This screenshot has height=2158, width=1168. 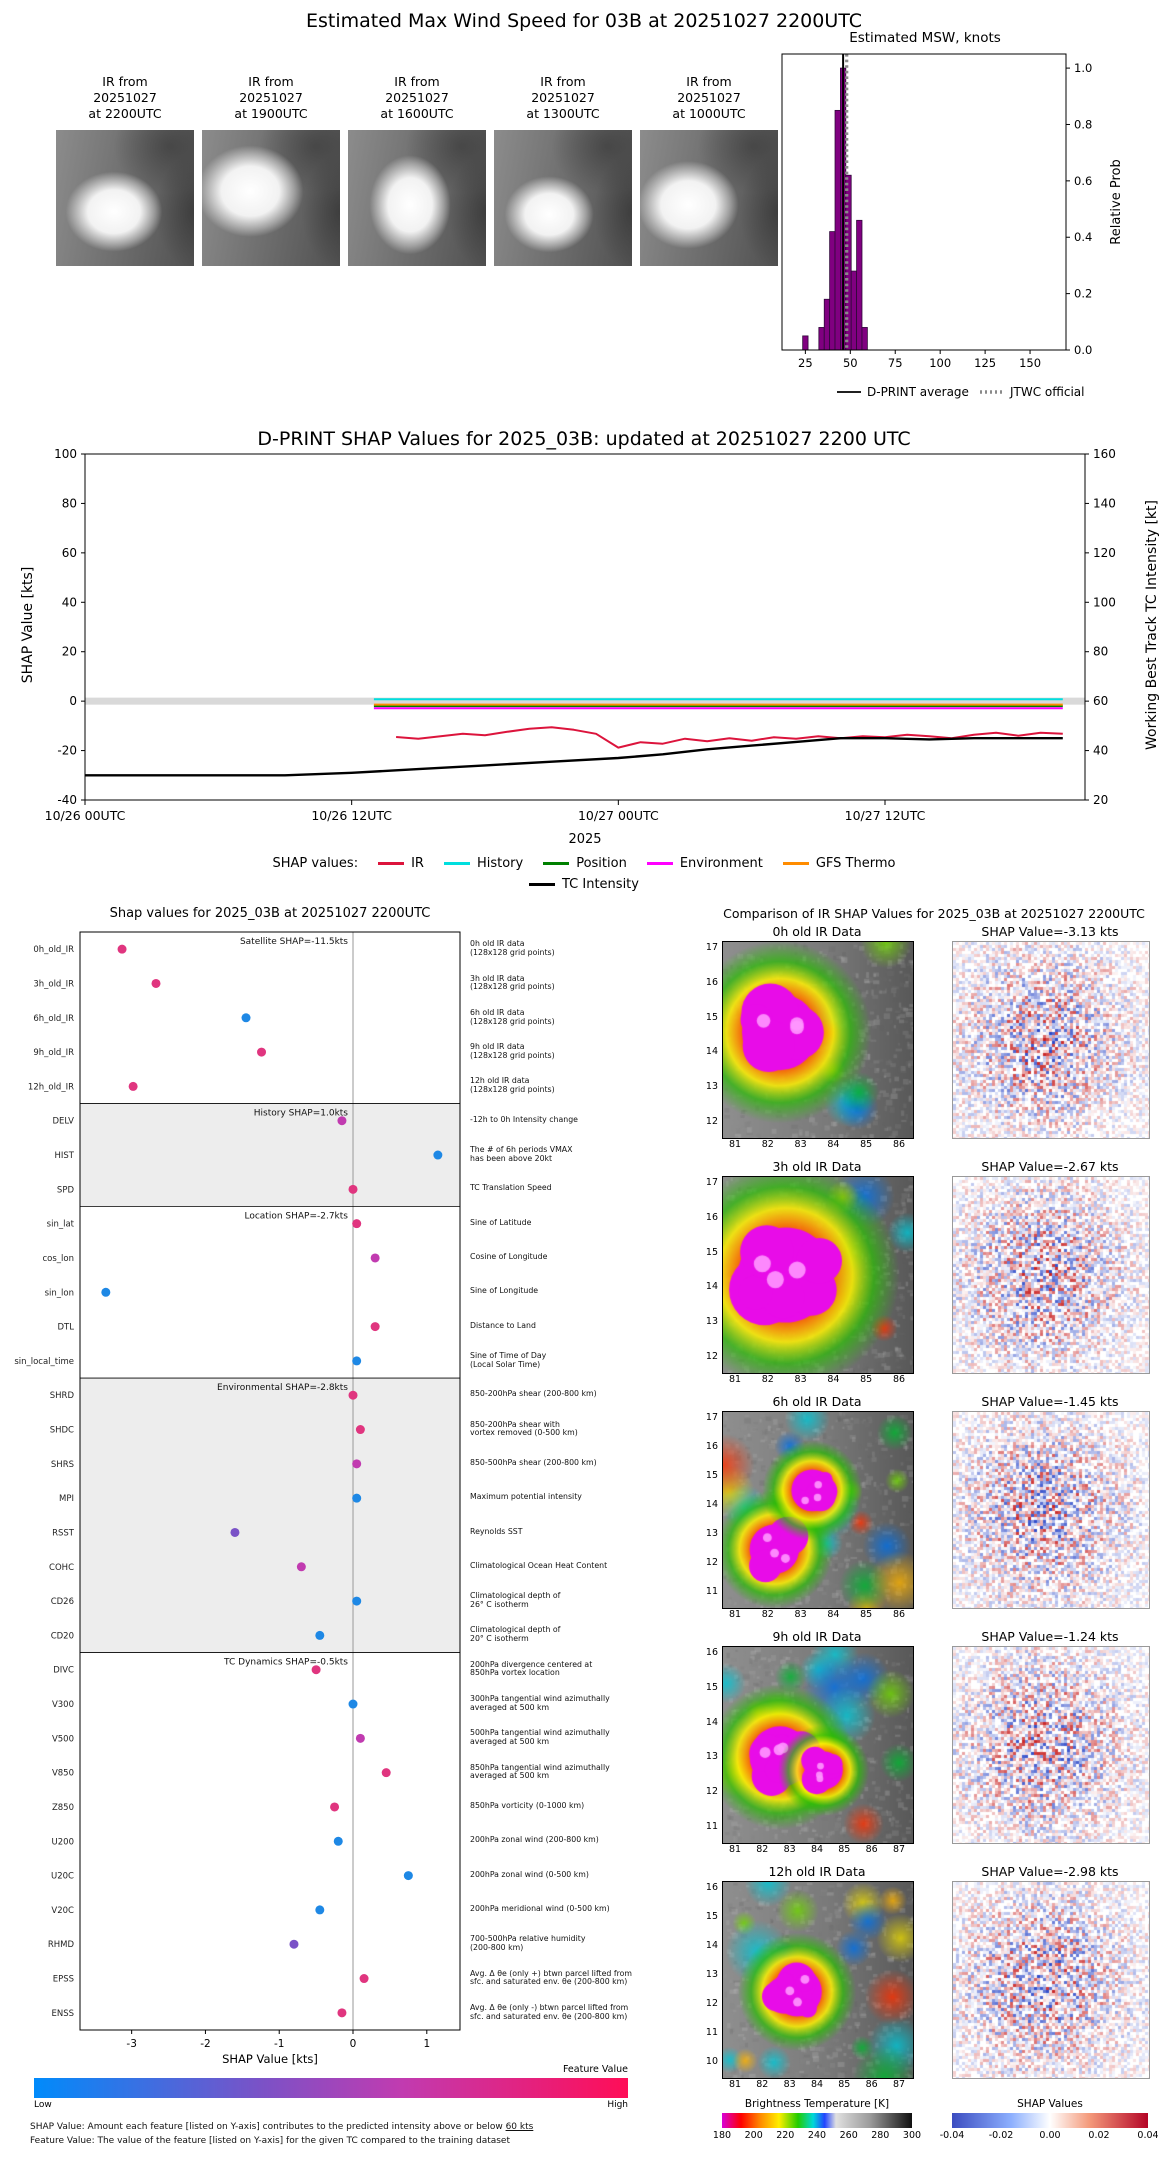 I want to click on feature-dot-CD26, so click(x=357, y=1601).